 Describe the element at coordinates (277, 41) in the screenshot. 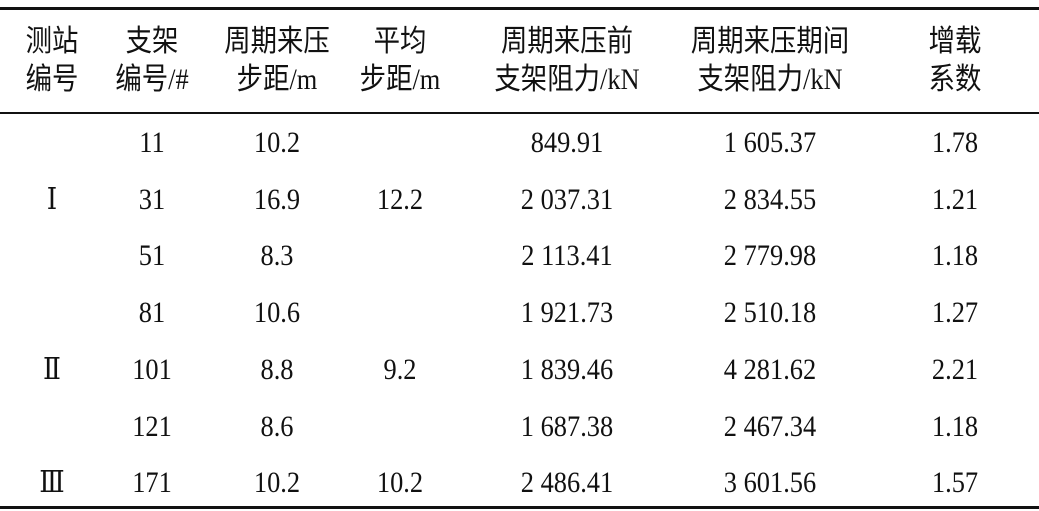

I see `header-cell: 周期来压` at that location.